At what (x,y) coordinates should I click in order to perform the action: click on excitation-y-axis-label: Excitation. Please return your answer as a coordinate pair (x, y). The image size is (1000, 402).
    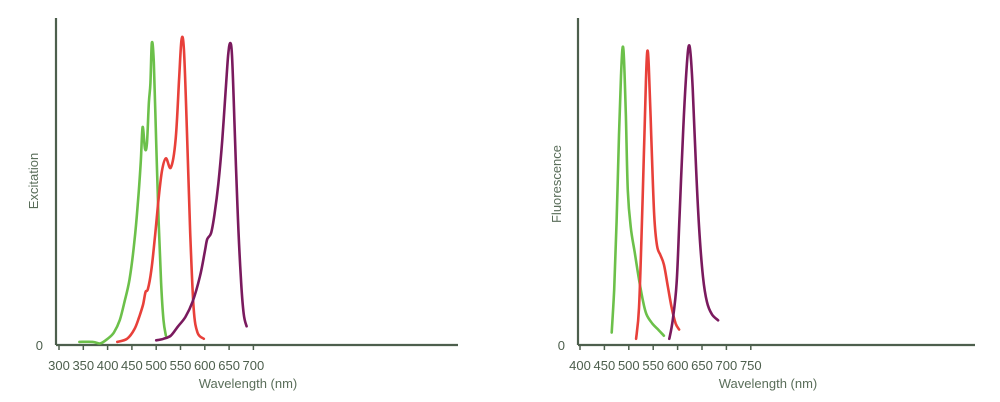
    Looking at the image, I should click on (33, 181).